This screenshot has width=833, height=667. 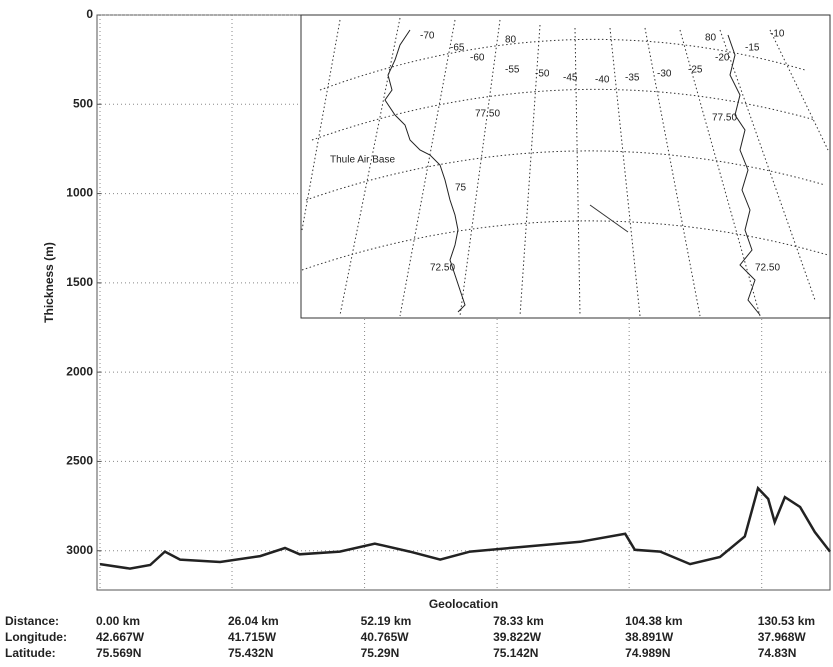 I want to click on inset-label: -50, so click(x=542, y=74).